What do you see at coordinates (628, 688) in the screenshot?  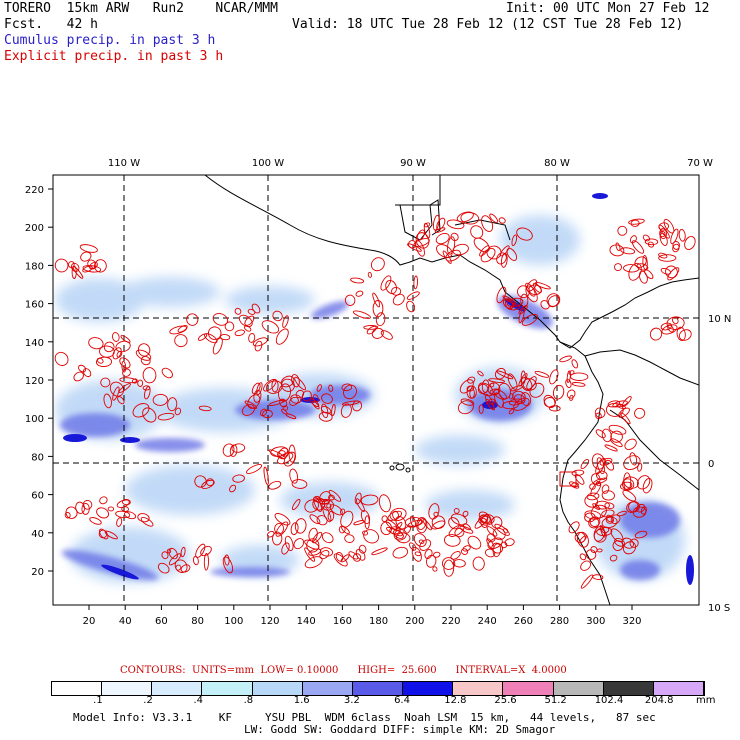 I see `legend-swatch` at bounding box center [628, 688].